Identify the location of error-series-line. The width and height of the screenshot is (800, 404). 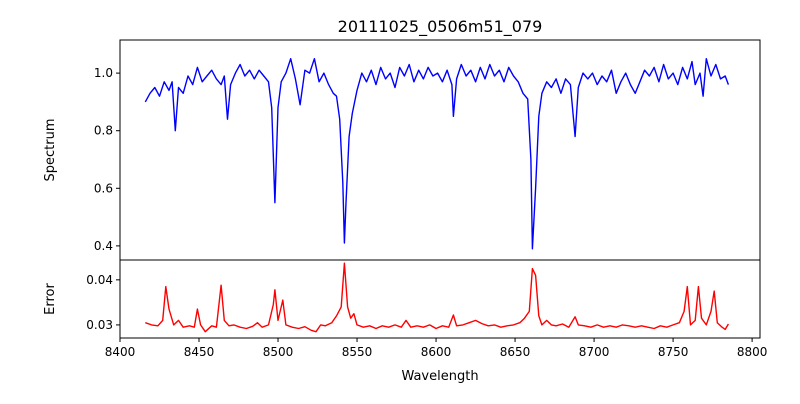
(437, 297).